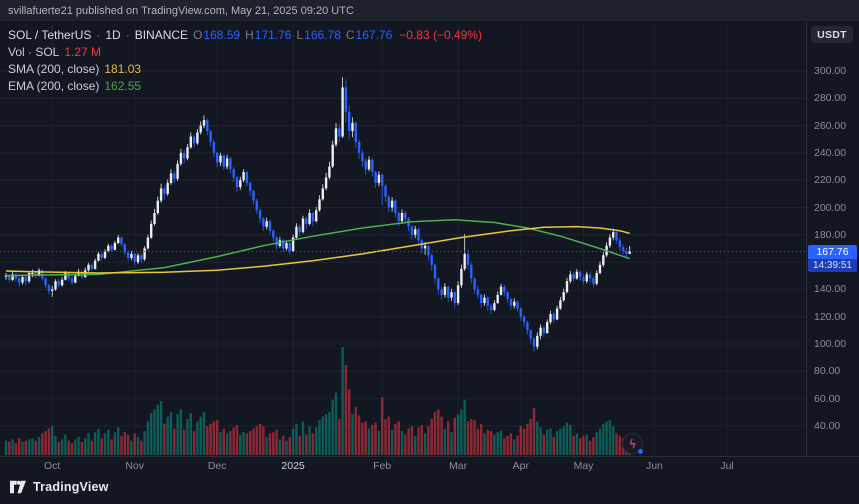 This screenshot has height=504, width=859. Describe the element at coordinates (830, 316) in the screenshot. I see `price-tick: 120.00` at that location.